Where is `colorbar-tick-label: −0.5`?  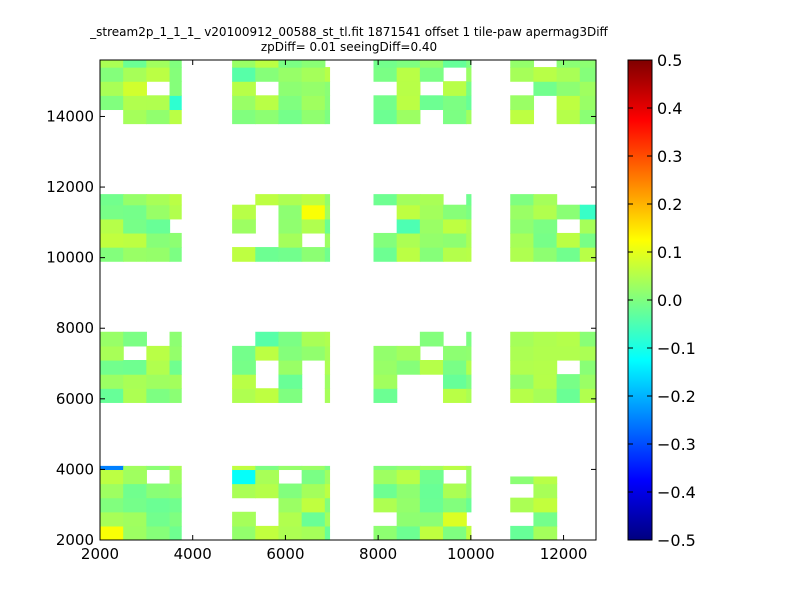 colorbar-tick-label: −0.5 is located at coordinates (676, 540).